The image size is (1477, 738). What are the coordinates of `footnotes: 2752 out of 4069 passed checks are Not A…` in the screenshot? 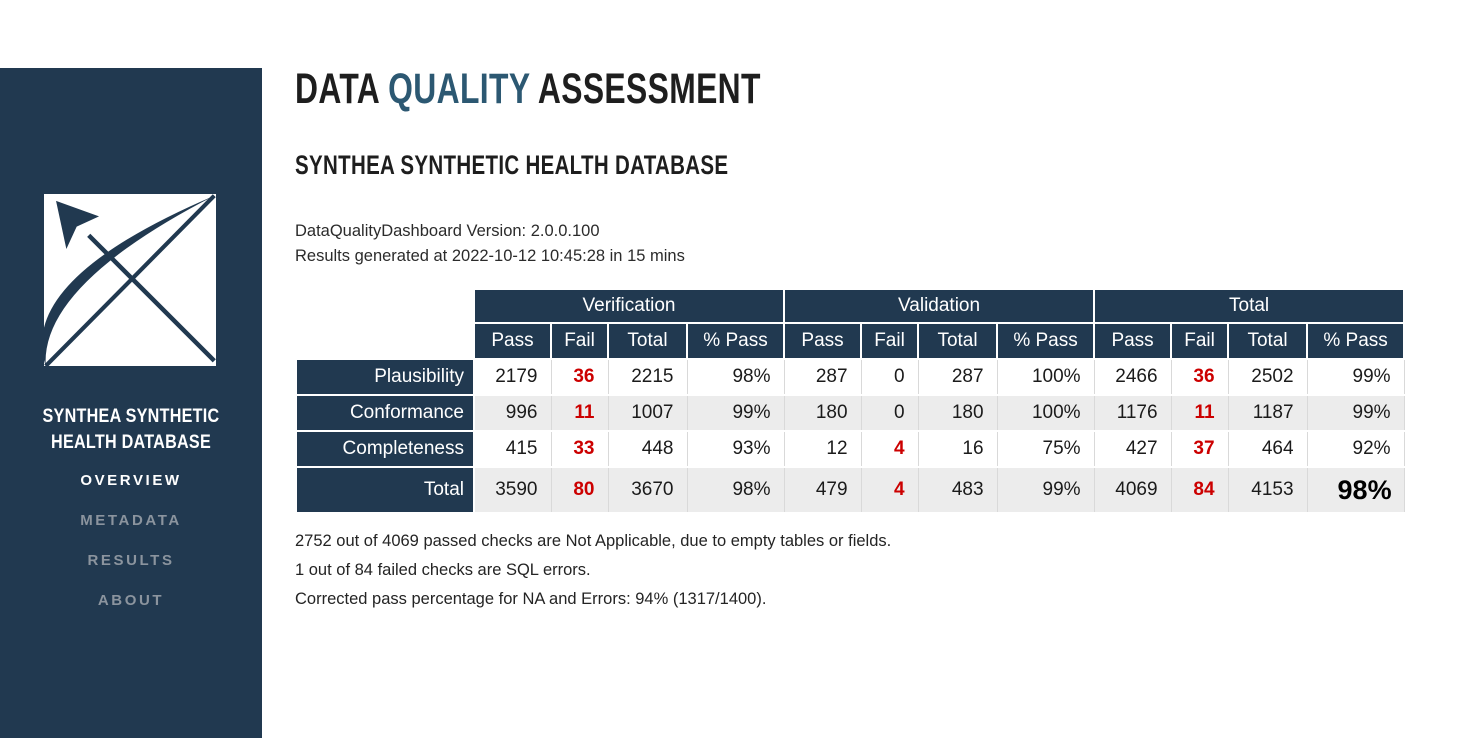 It's located at (886, 570).